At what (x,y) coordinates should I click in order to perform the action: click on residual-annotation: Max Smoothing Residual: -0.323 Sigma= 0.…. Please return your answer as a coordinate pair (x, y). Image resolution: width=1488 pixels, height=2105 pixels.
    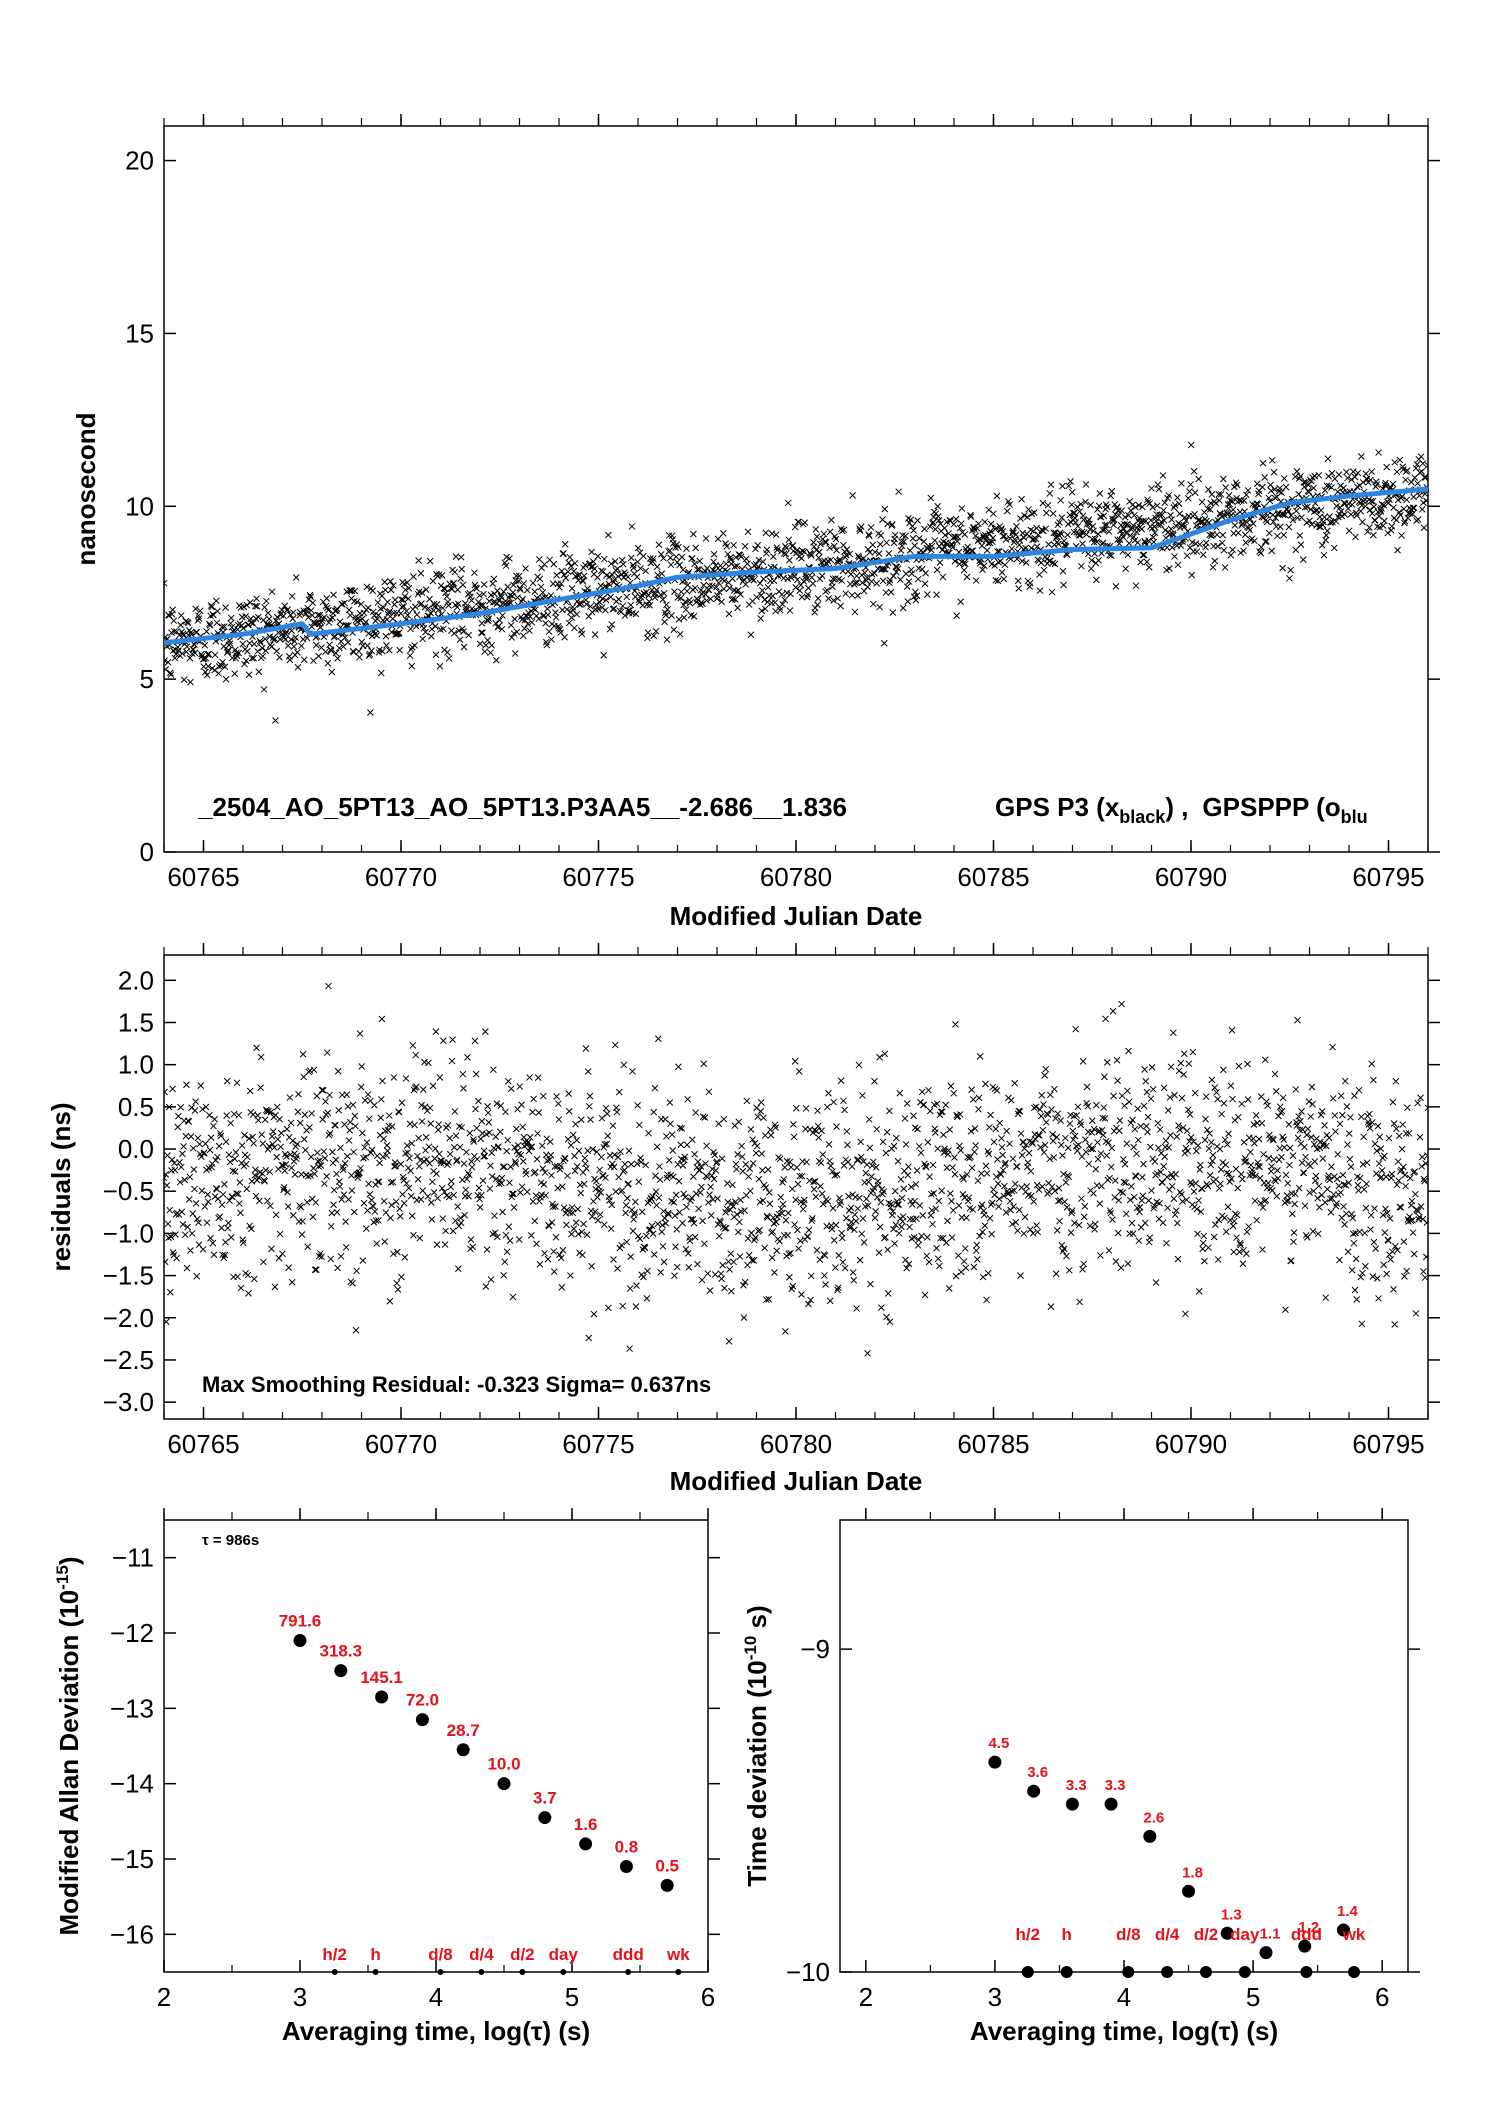
    Looking at the image, I should click on (456, 1384).